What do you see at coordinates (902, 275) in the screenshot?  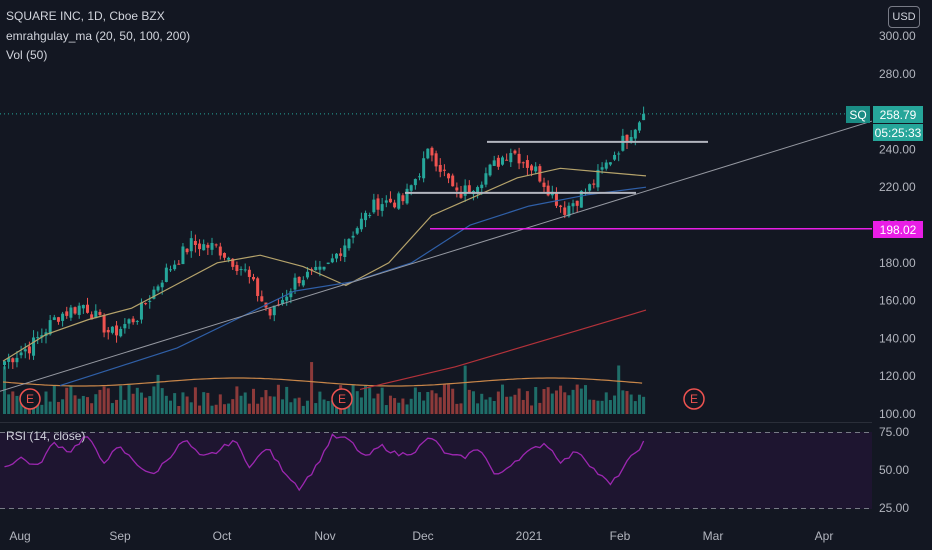 I see `price-axis` at bounding box center [902, 275].